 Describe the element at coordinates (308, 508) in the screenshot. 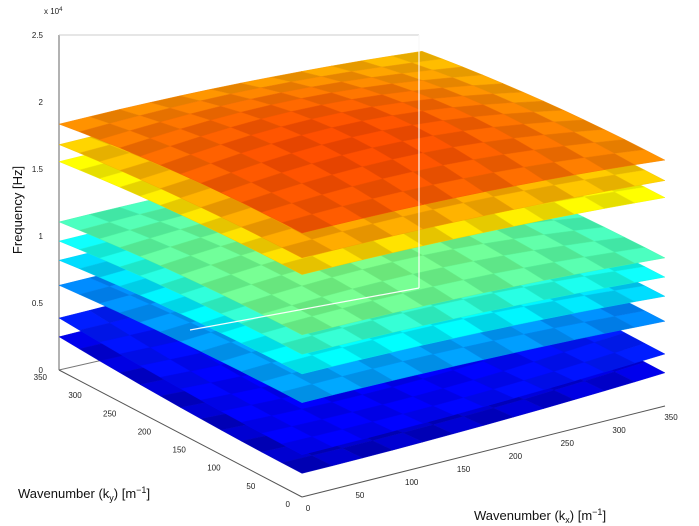

I see `x-tick-label: 0` at that location.